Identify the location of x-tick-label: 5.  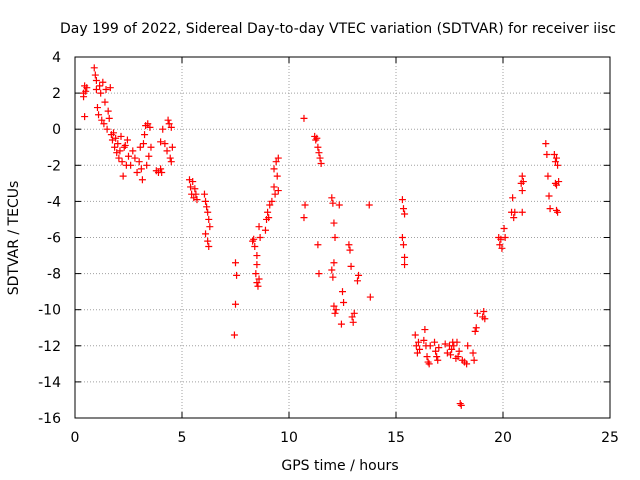
(182, 438).